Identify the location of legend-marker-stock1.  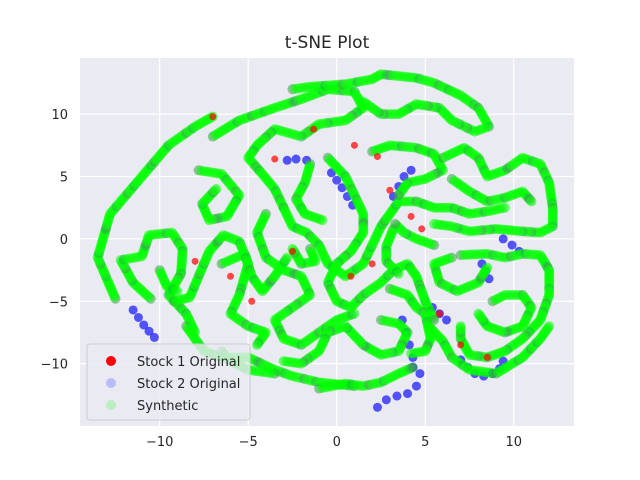
(111, 361).